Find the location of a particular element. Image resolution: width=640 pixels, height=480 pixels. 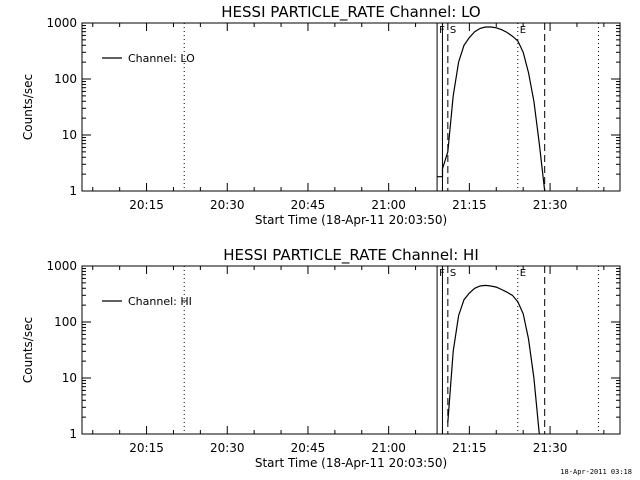

plot-timestamp: 18-Apr-2011 03:18 is located at coordinates (596, 472).